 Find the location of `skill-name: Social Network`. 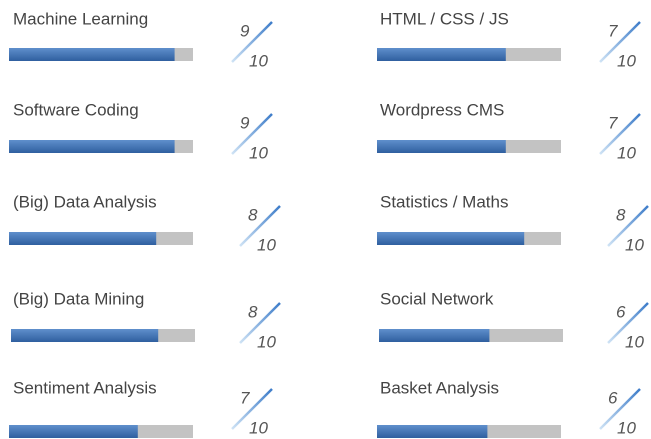

skill-name: Social Network is located at coordinates (437, 298).